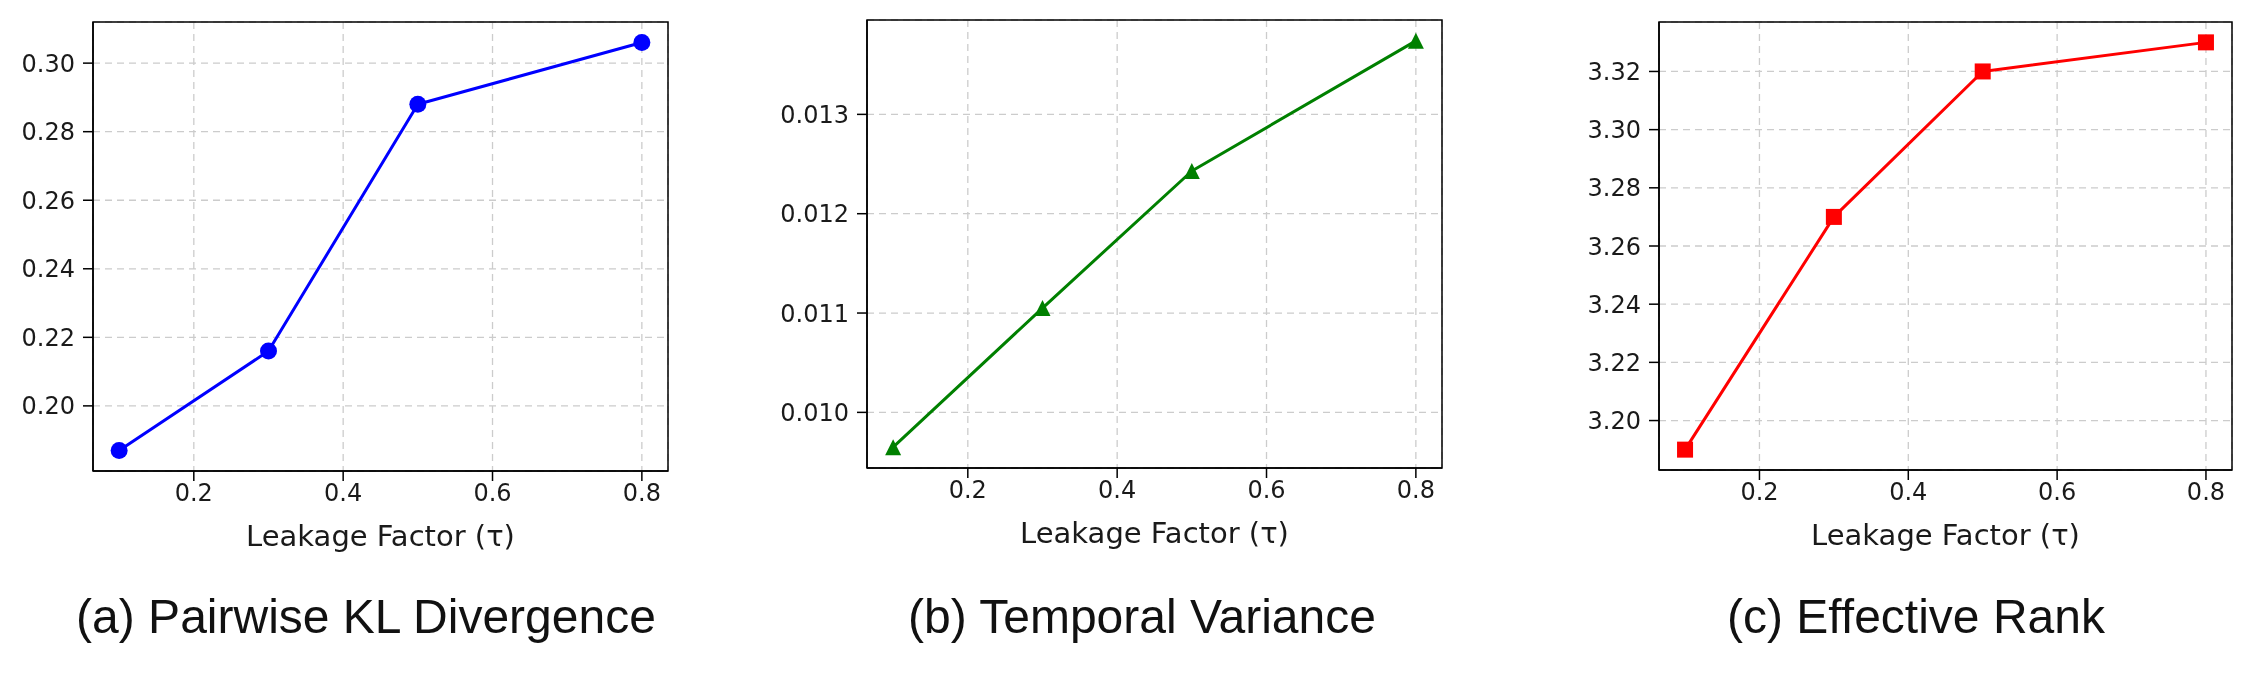 Image resolution: width=2241 pixels, height=678 pixels. Describe the element at coordinates (48, 63) in the screenshot. I see `y-tick-label: 0.30` at that location.